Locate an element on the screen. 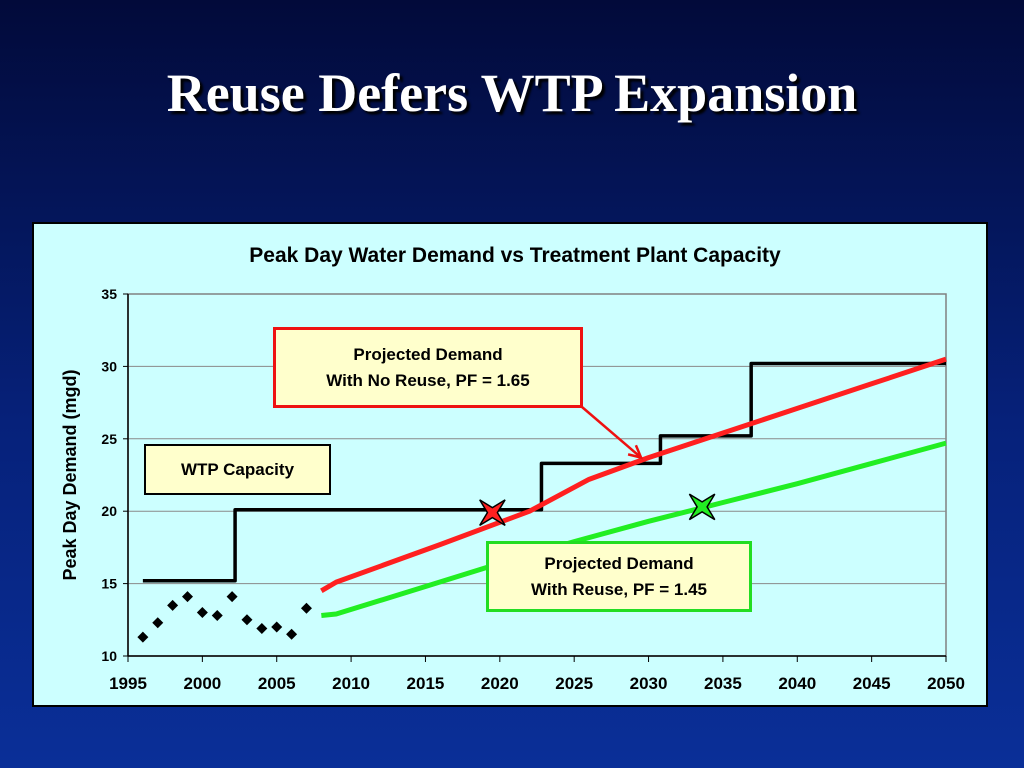 The width and height of the screenshot is (1024, 768). x-tick-label-2035: 2035 is located at coordinates (723, 683).